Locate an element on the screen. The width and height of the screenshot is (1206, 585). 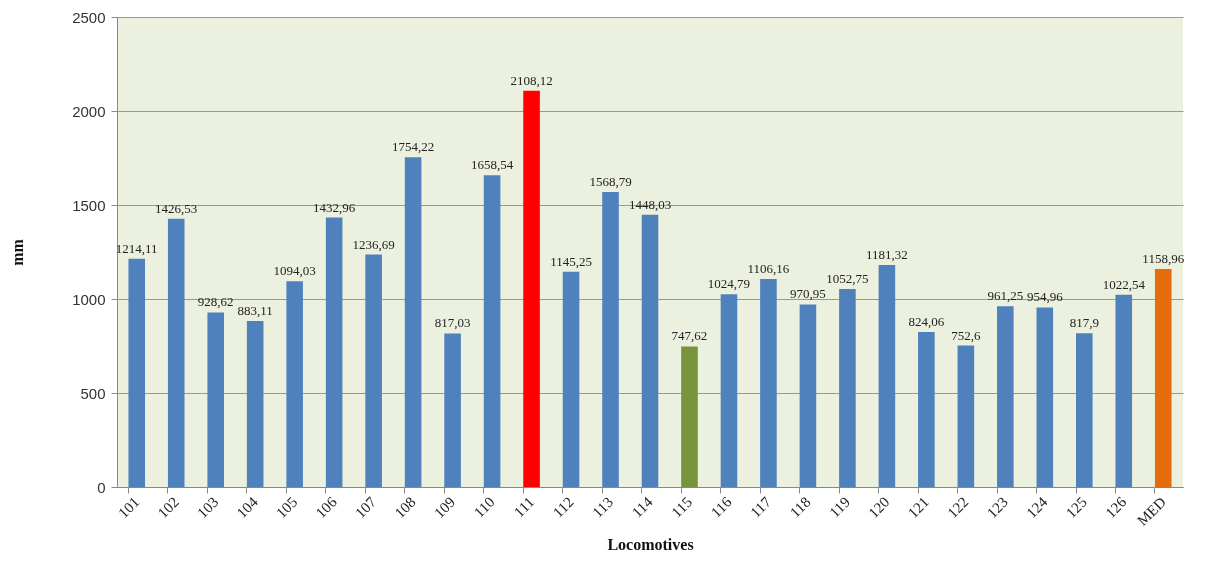
x-tick-label: 123 is located at coordinates (997, 507).